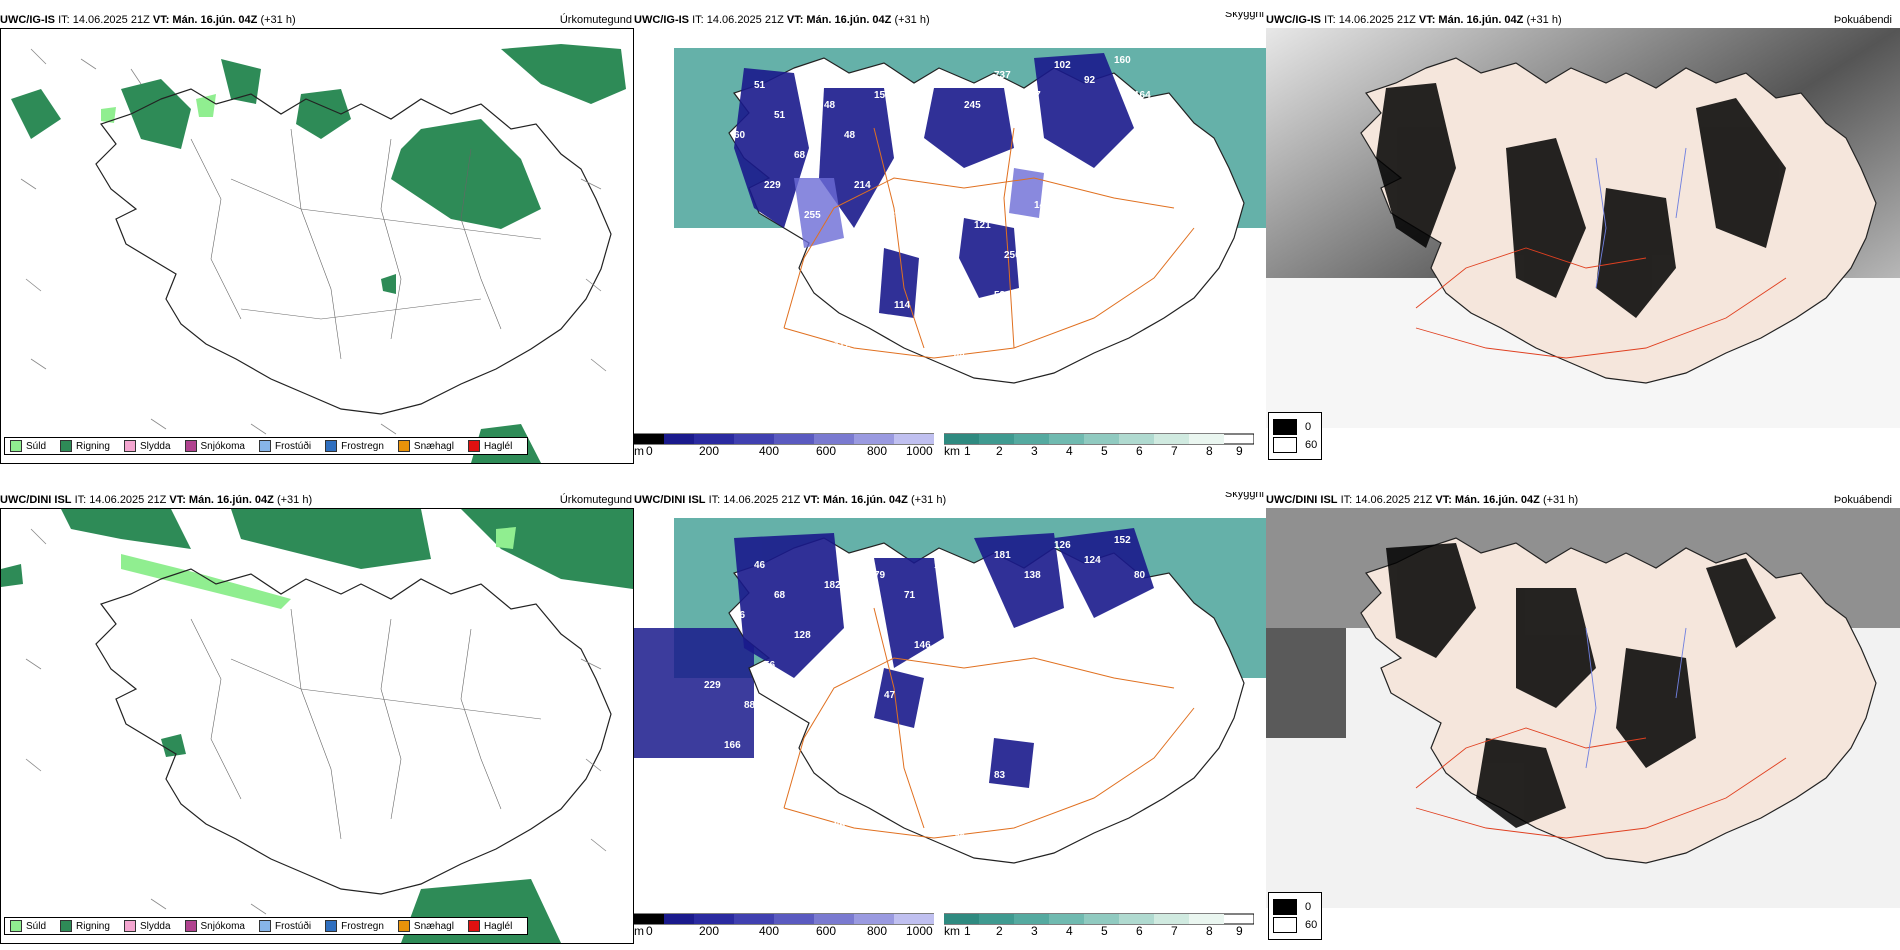  Describe the element at coordinates (880, 365) in the screenshot. I see `visibility-value-label: 71` at that location.